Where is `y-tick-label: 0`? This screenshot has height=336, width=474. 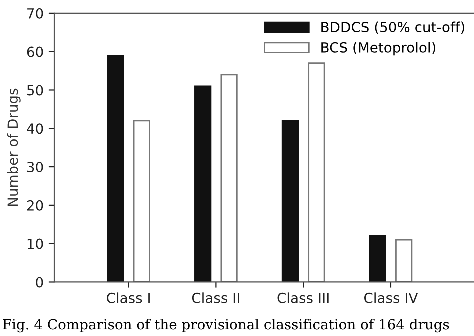 y-tick-label: 0 is located at coordinates (40, 282).